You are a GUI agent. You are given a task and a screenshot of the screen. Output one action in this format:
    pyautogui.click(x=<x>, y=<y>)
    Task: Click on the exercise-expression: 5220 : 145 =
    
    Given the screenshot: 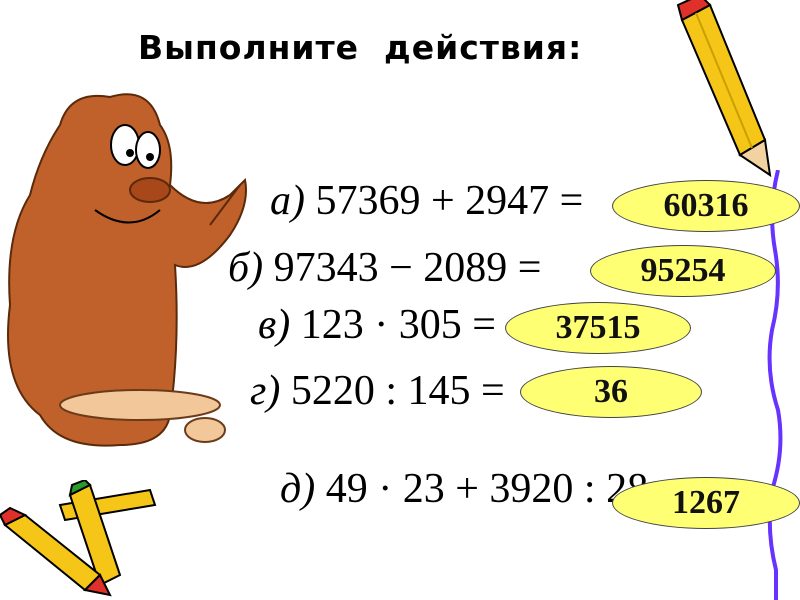 What is the action you would take?
    pyautogui.click(x=397, y=391)
    